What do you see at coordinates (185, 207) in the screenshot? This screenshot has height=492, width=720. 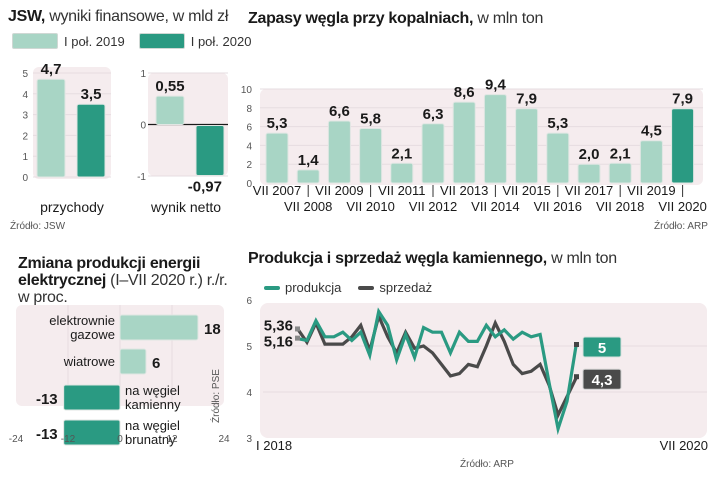 I see `x-label-wynik: wynik netto` at bounding box center [185, 207].